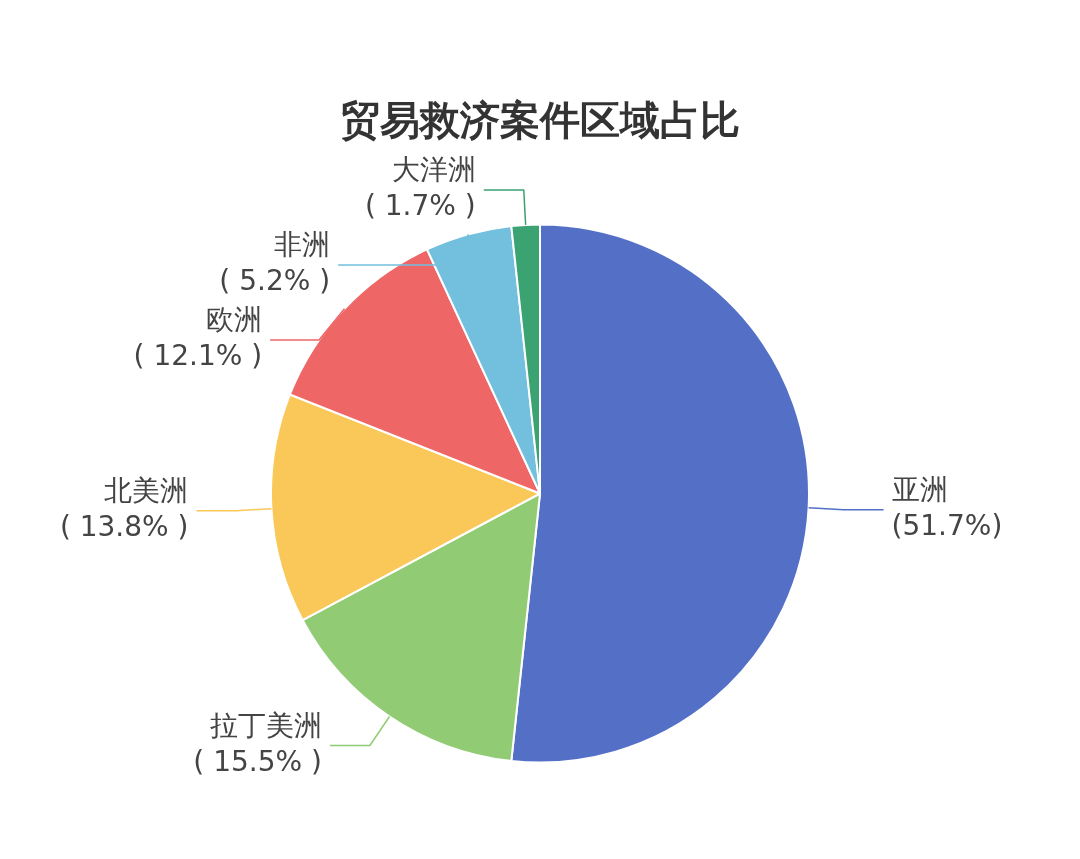 This screenshot has width=1080, height=859. I want to click on data-label: ( 12.1% ), so click(198, 356).